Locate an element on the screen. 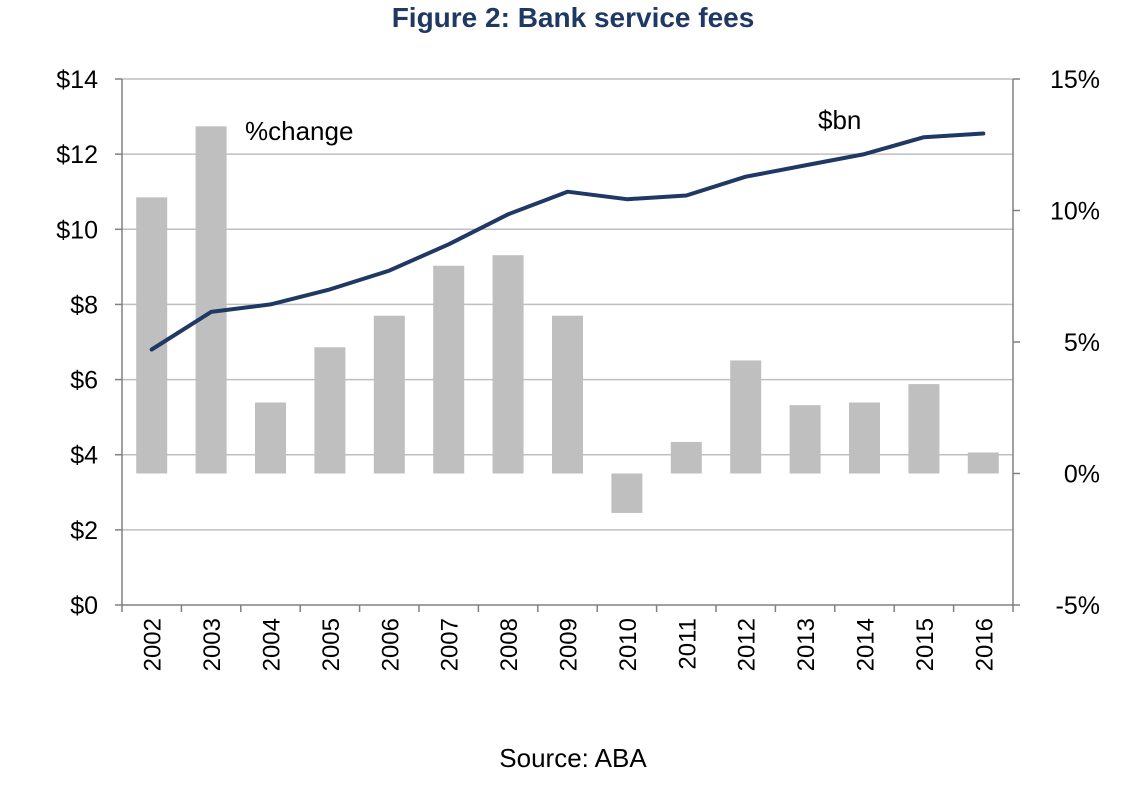  right-tick-label: 5% is located at coordinates (1082, 343).